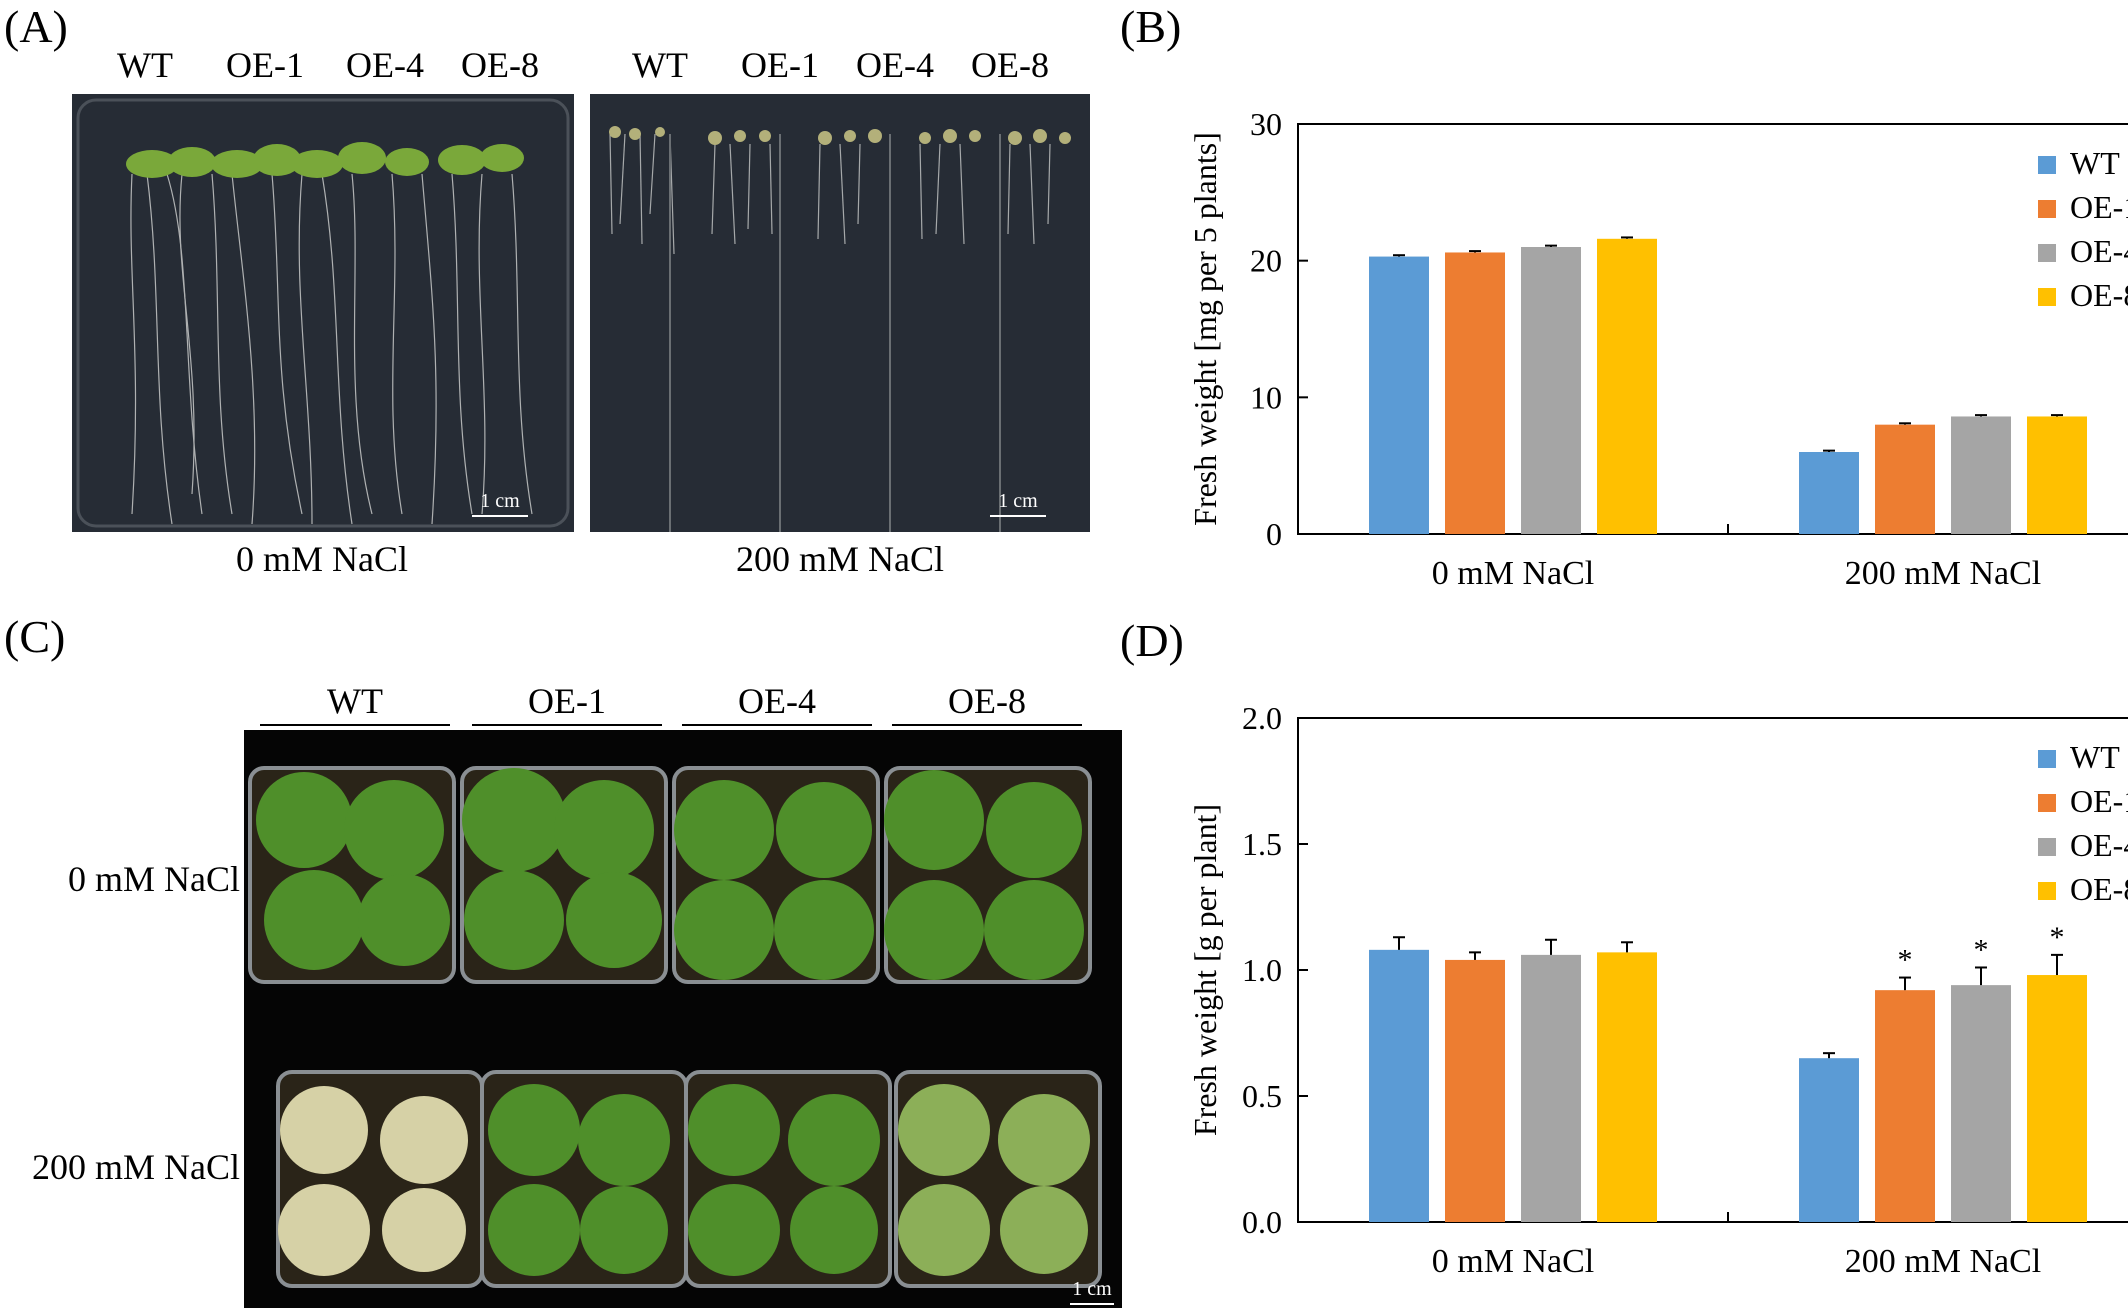  What do you see at coordinates (36, 26) in the screenshot?
I see `panel-a-letter: (A)` at bounding box center [36, 26].